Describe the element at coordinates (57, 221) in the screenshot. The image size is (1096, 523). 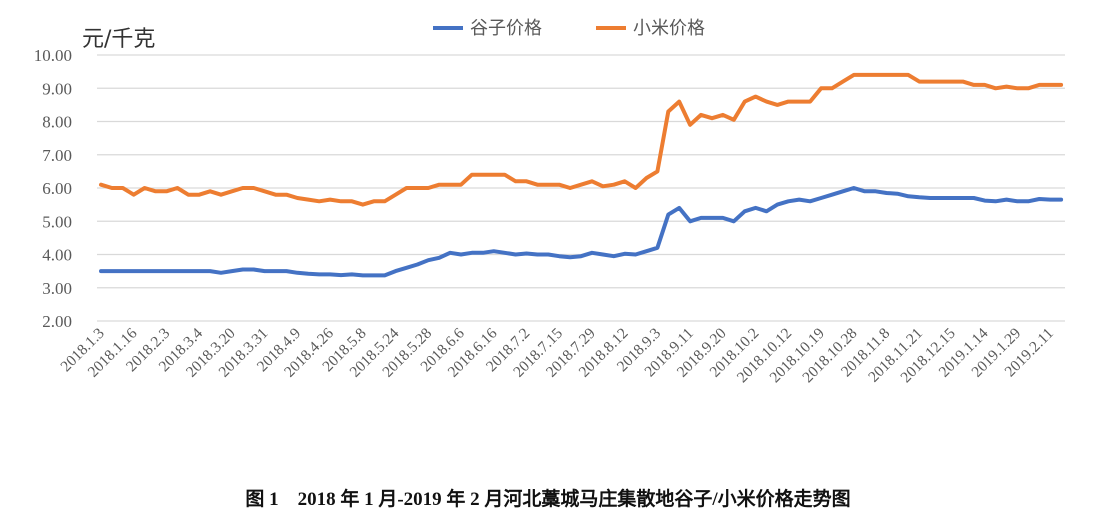
I see `y-tick-label: 5.00` at that location.